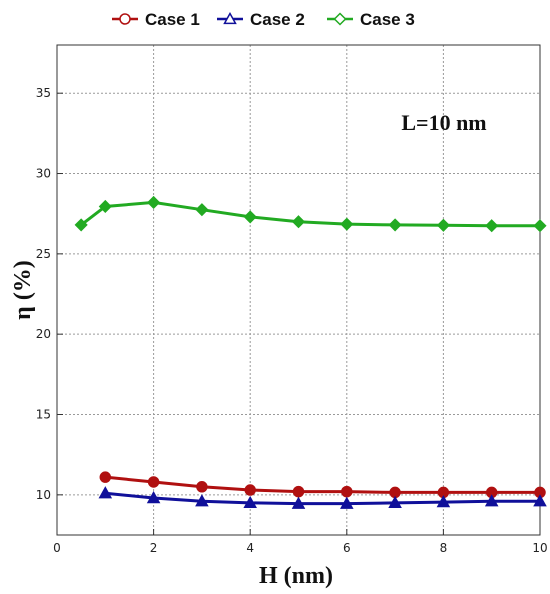 The image size is (550, 594). I want to click on legend: Case 1 Case 2 Case 3, so click(263, 19).